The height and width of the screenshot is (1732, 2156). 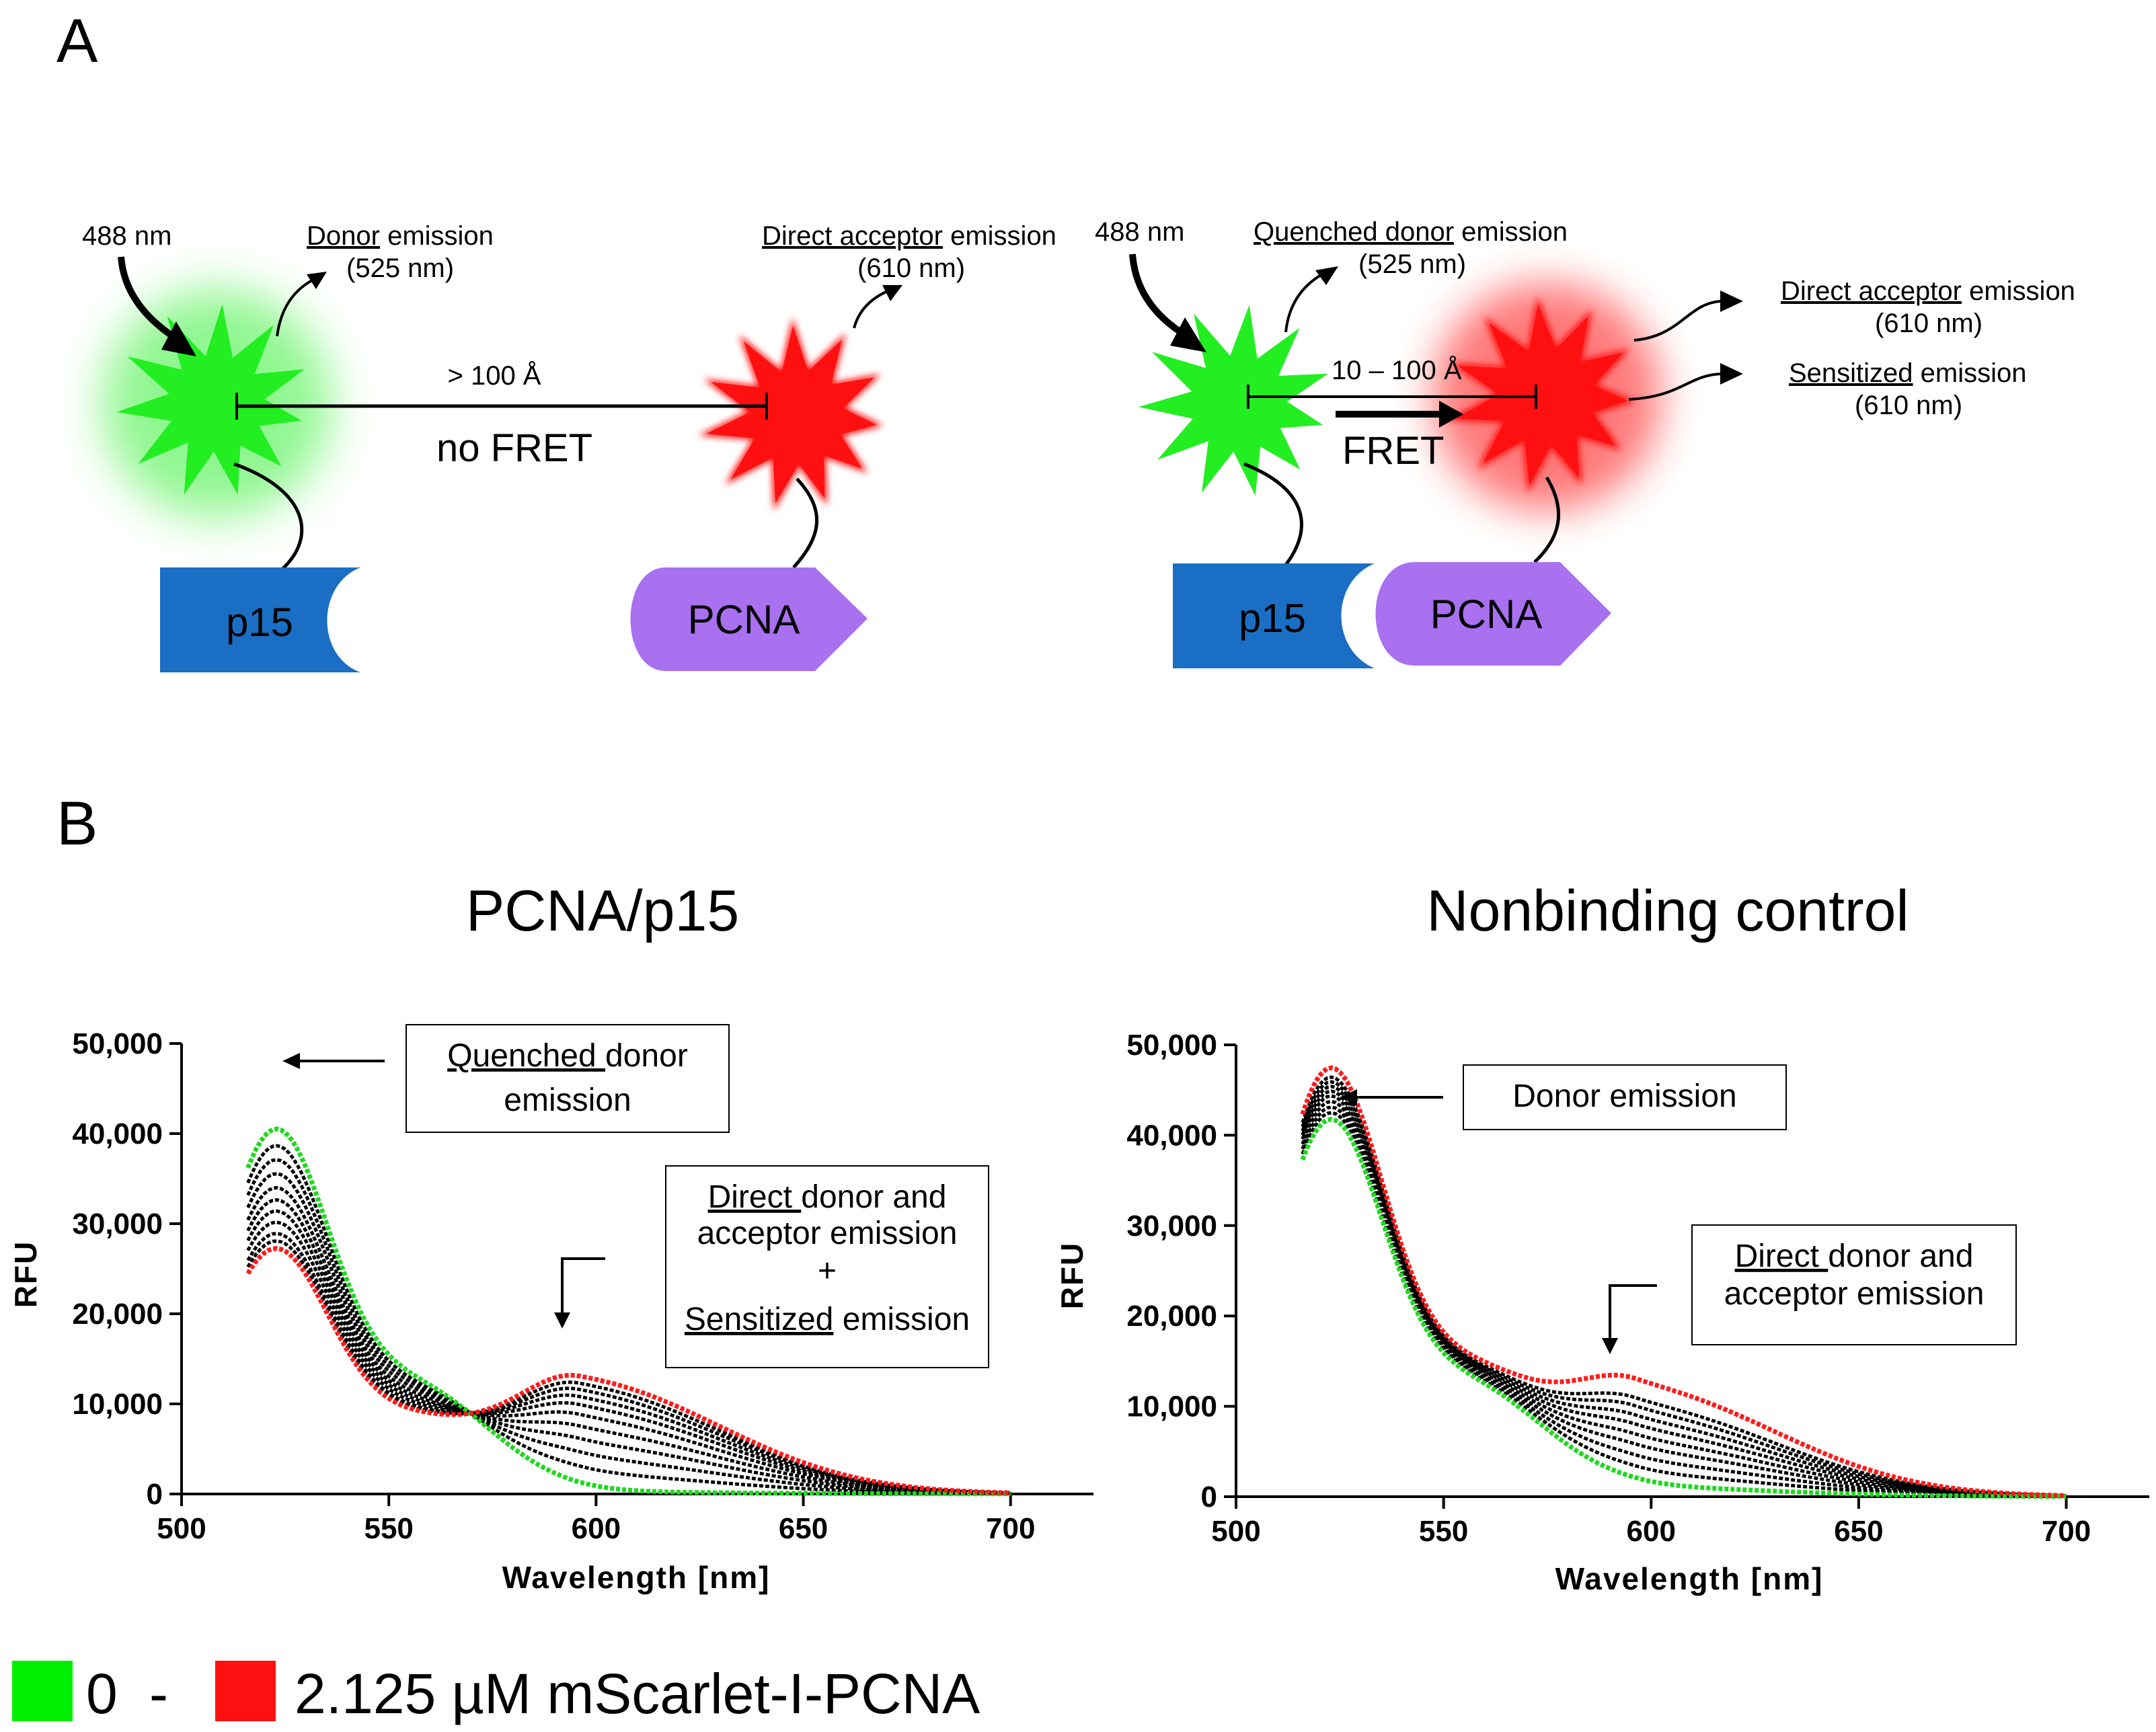 I want to click on pcna-protein, so click(x=749, y=619).